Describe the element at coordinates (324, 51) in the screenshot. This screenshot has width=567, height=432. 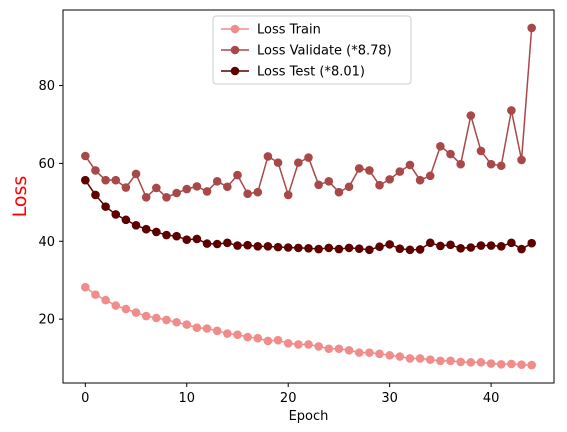
I see `legend-label: Loss Validate (*8.78)` at that location.